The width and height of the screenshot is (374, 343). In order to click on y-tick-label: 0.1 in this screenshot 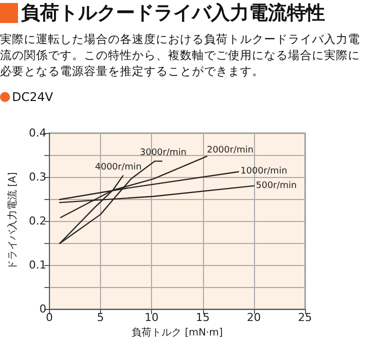, I will do `click(37, 265)`.